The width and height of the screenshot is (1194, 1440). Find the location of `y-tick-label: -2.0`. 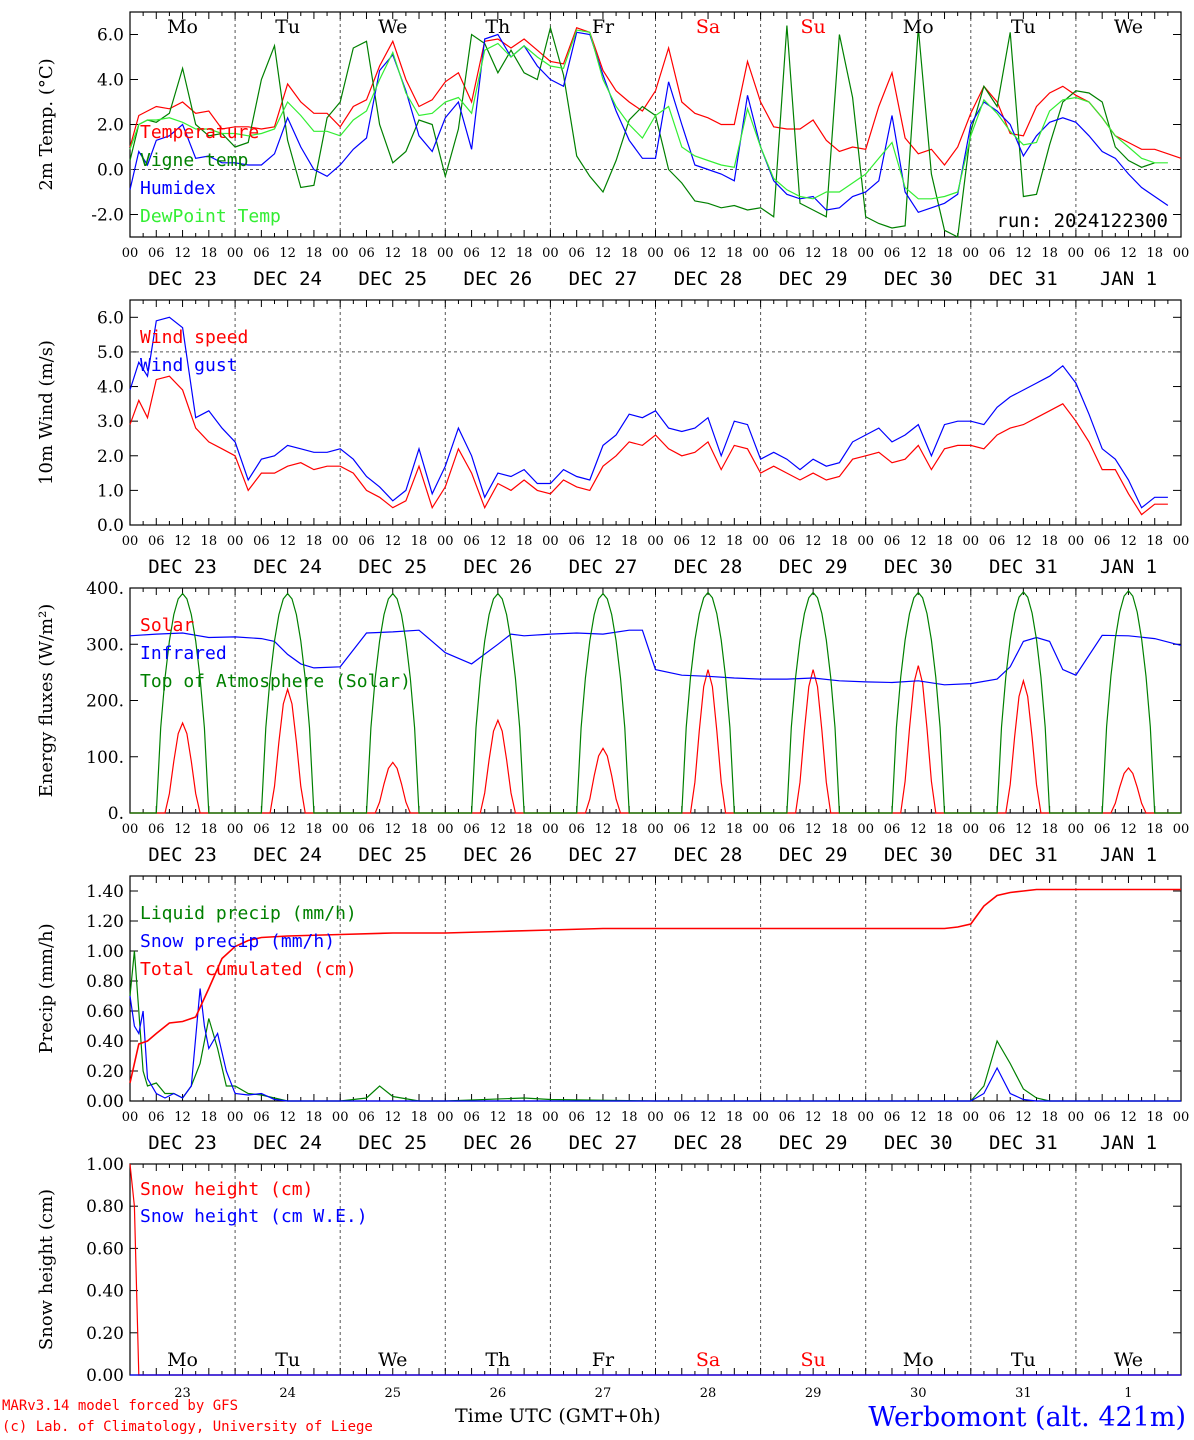

y-tick-label: -2.0 is located at coordinates (107, 216).